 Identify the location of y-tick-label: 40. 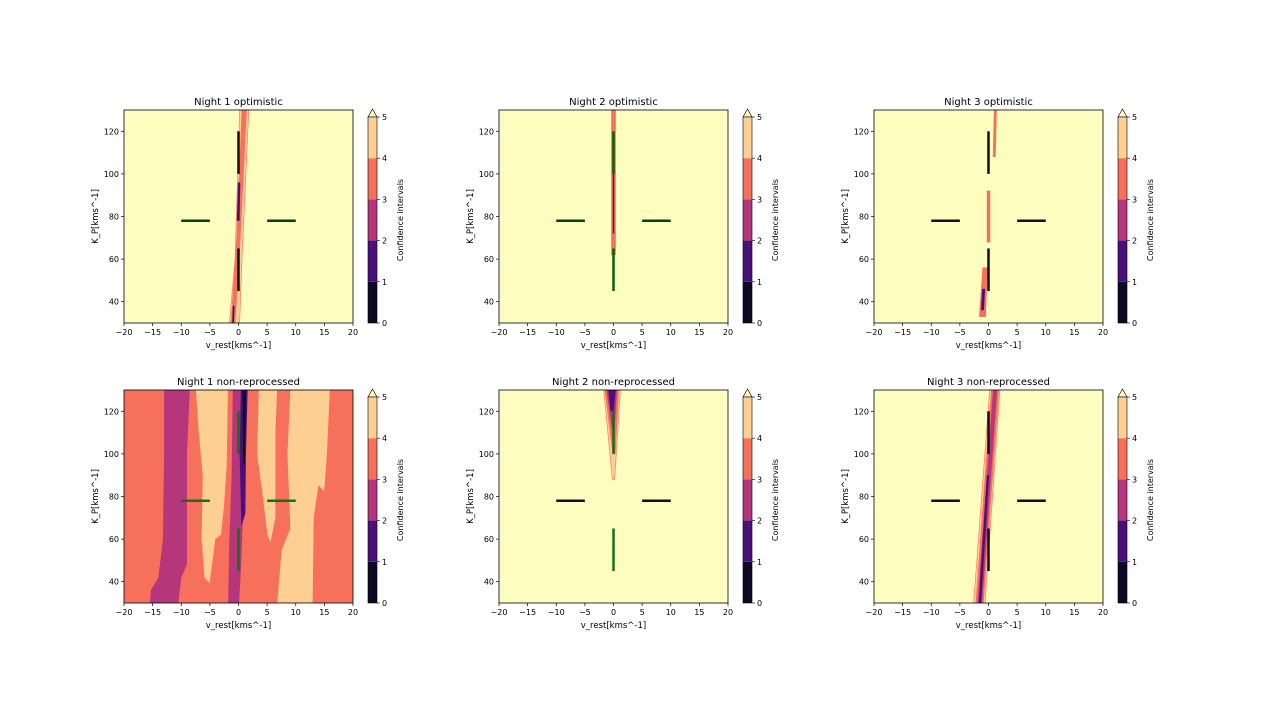
(489, 582).